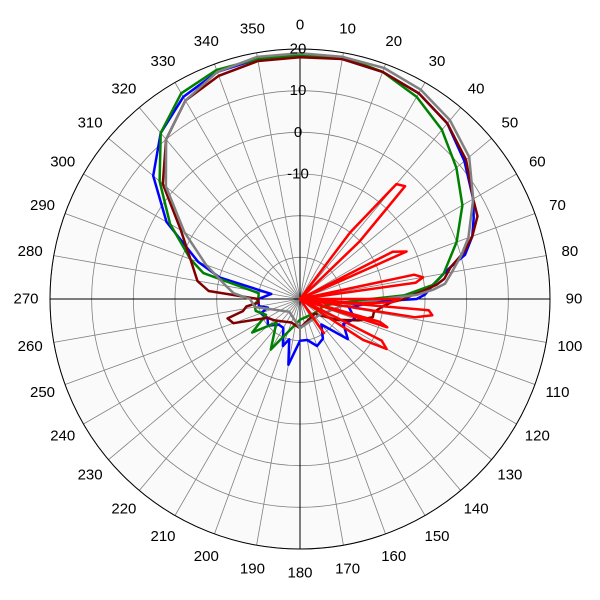 This screenshot has width=600, height=600. Describe the element at coordinates (30, 346) in the screenshot. I see `angular-tick-label: 260` at that location.